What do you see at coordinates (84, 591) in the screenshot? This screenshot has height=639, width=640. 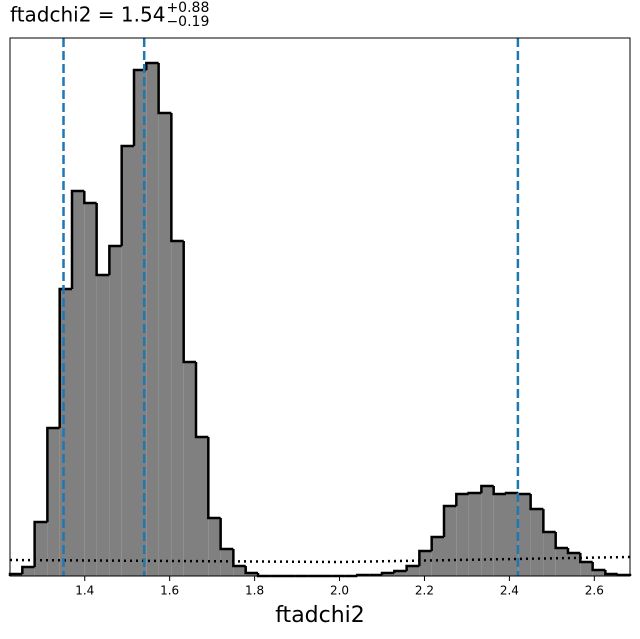 I see `x-tick-label: 1.4` at bounding box center [84, 591].